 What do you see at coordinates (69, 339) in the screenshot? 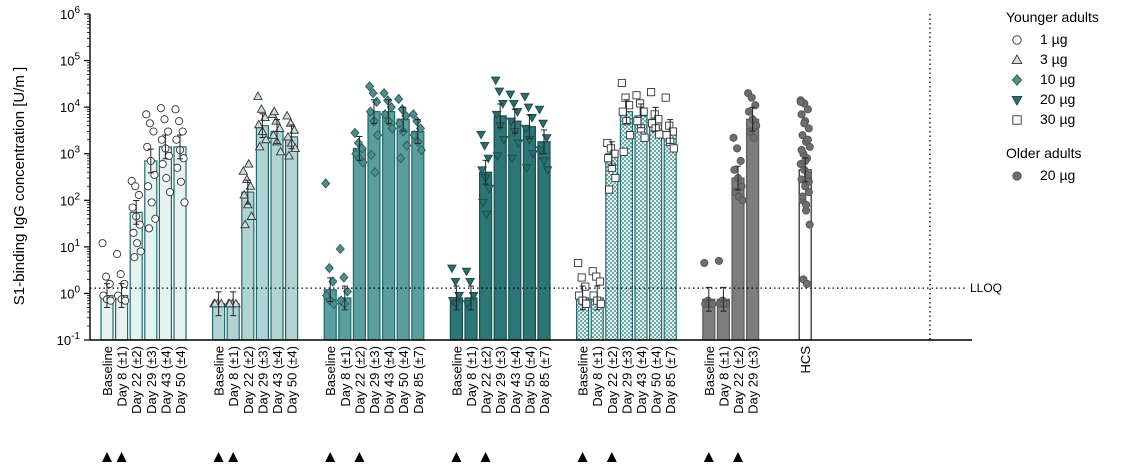
I see `y-tick-label: 10⁻¹` at bounding box center [69, 339].